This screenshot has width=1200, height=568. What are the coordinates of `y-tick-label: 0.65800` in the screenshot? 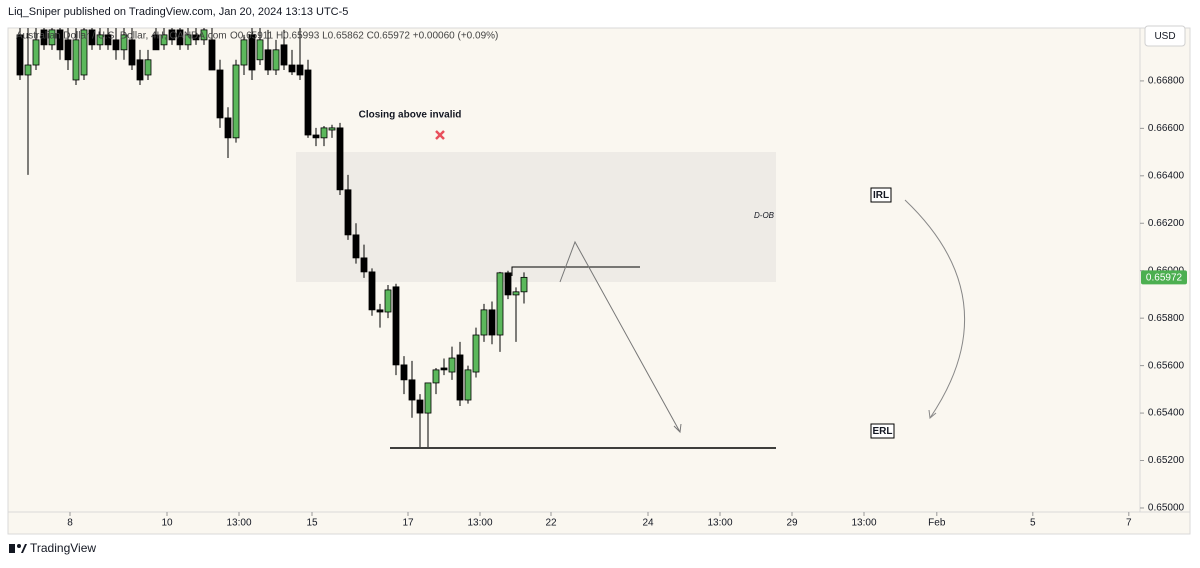 It's located at (1166, 318).